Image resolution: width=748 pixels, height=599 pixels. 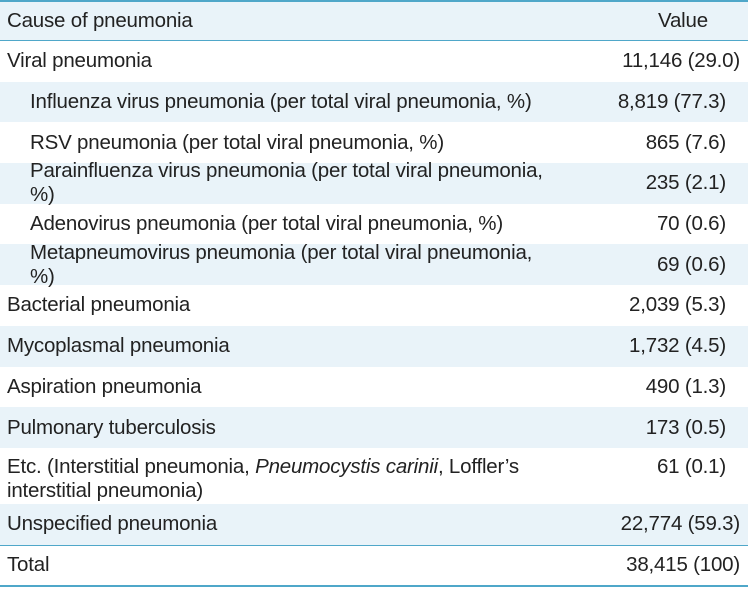 What do you see at coordinates (111, 427) in the screenshot?
I see `row-cause: Pulmonary tuberculosis` at bounding box center [111, 427].